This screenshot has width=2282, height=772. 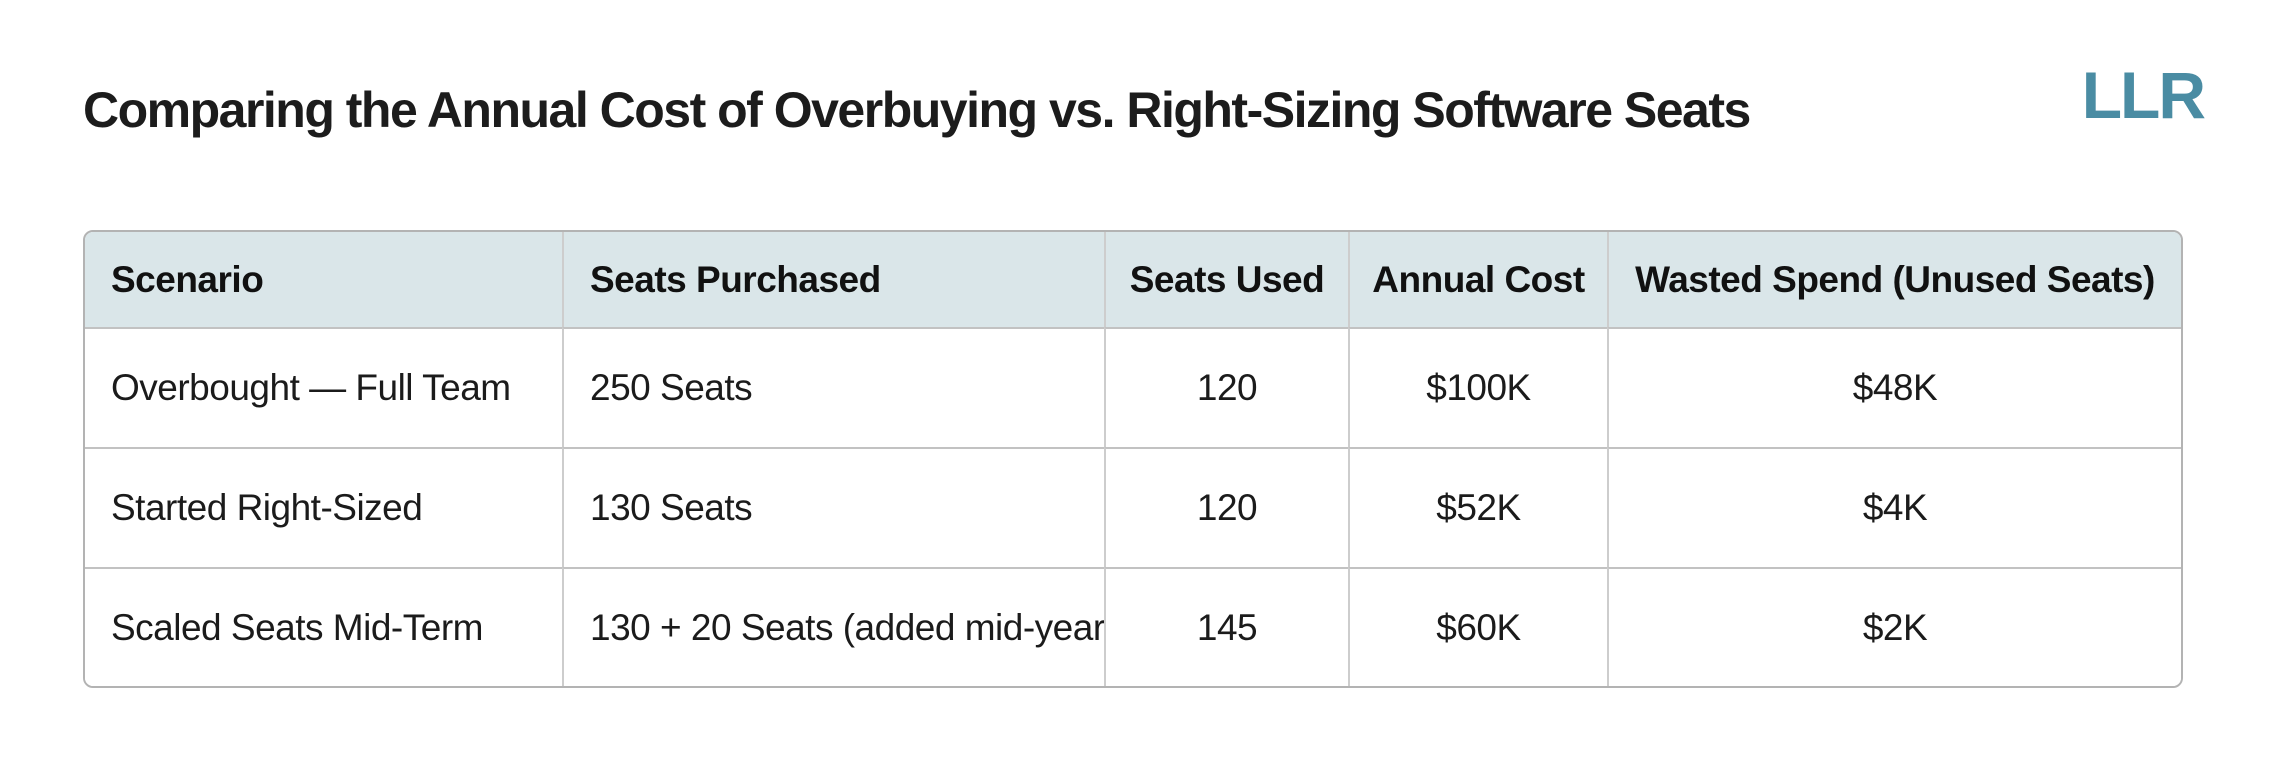 I want to click on cell-scenario: Scaled Seats Mid-Term, so click(x=323, y=626).